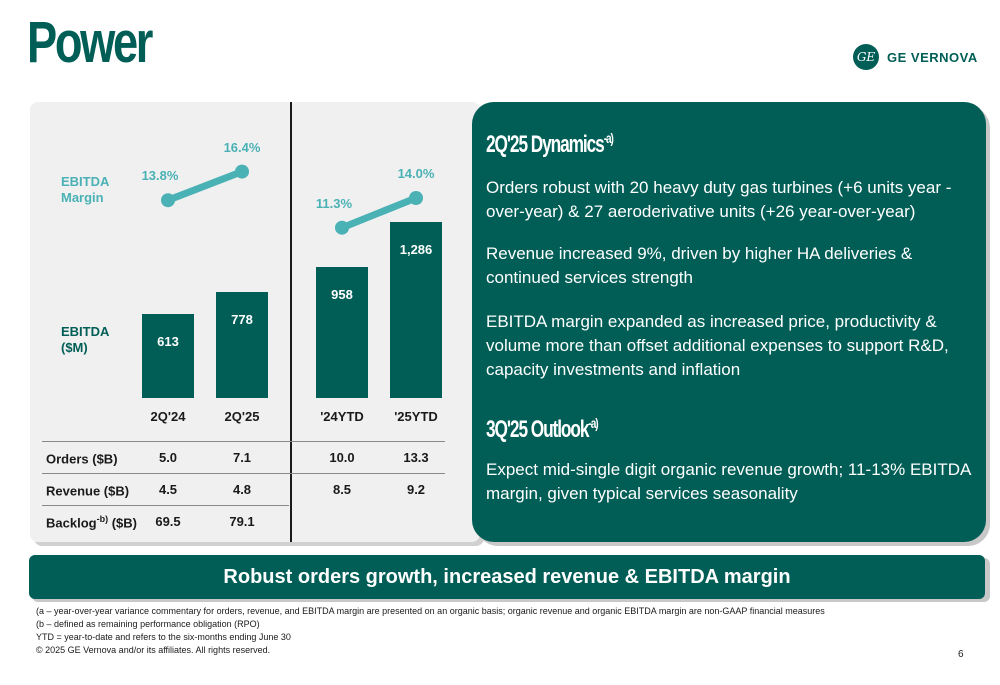 The height and width of the screenshot is (685, 1000). I want to click on dynamics-heading: 2Q'25 Dynamics-a), so click(550, 144).